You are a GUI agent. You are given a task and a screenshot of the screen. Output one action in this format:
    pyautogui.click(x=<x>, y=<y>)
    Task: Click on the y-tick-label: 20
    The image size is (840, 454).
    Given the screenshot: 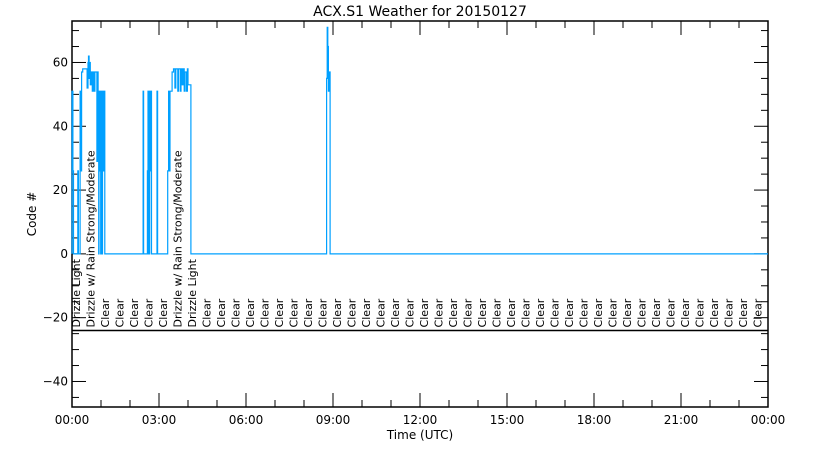 What is the action you would take?
    pyautogui.click(x=60, y=190)
    